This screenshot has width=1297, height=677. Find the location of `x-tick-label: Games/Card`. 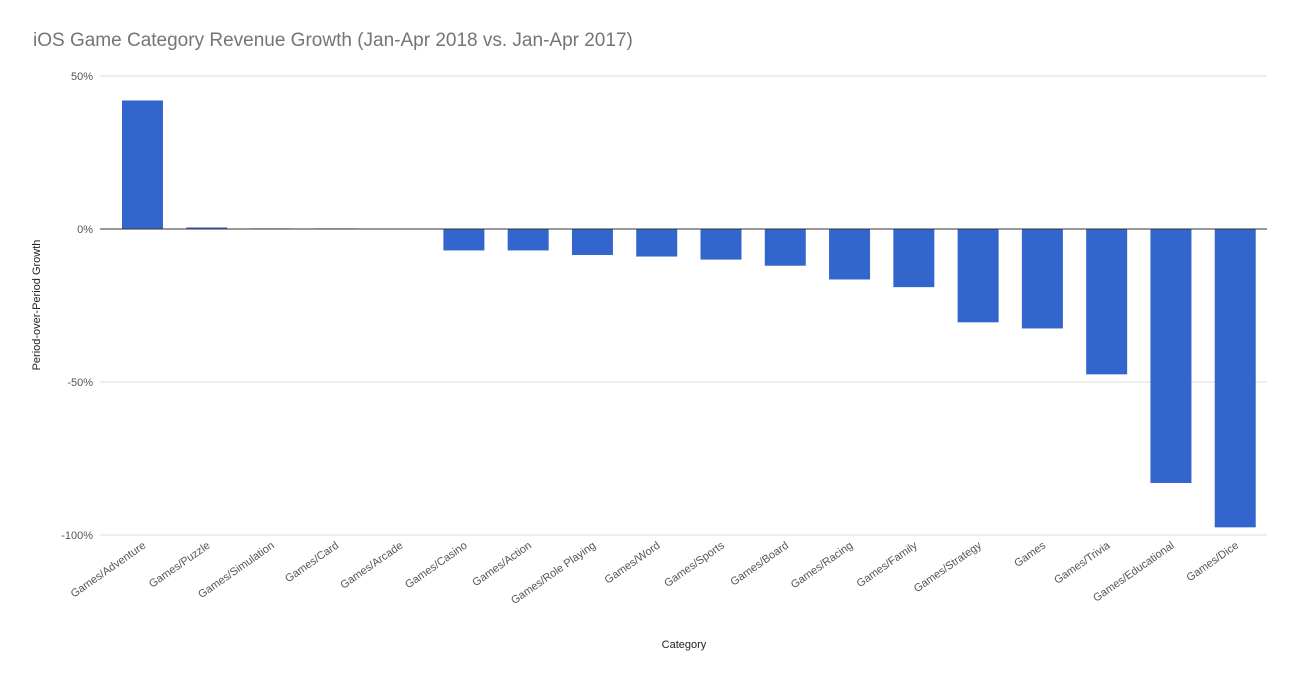

x-tick-label: Games/Card is located at coordinates (312, 563).